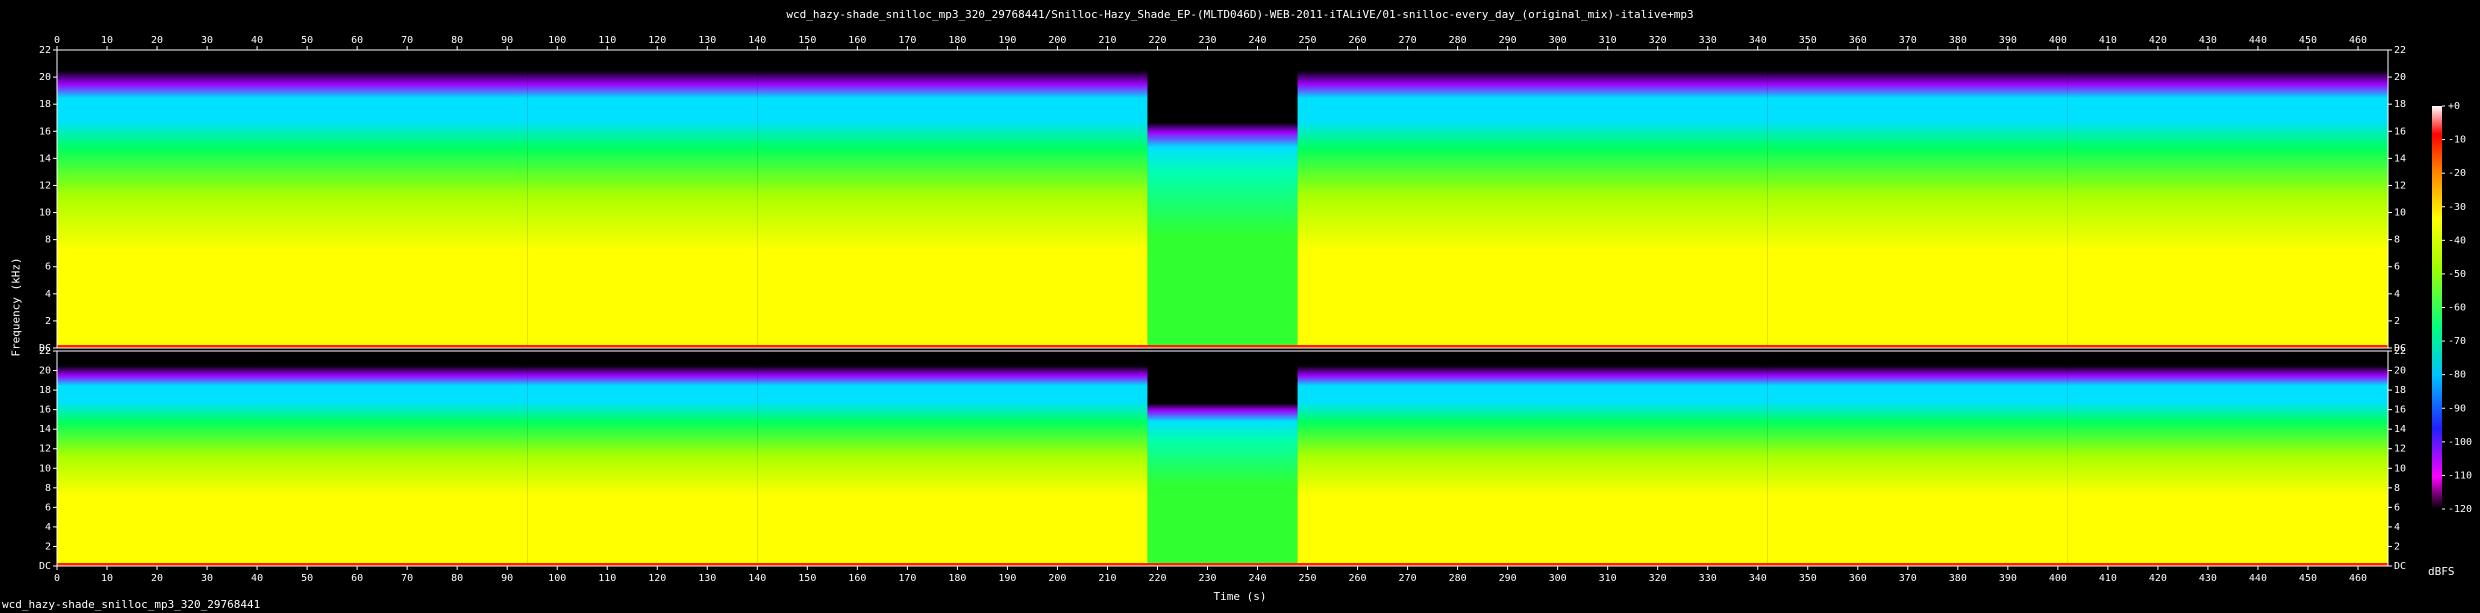 This screenshot has height=613, width=2480. Describe the element at coordinates (2441, 571) in the screenshot. I see `colorbar-unit-label: dBFS` at that location.